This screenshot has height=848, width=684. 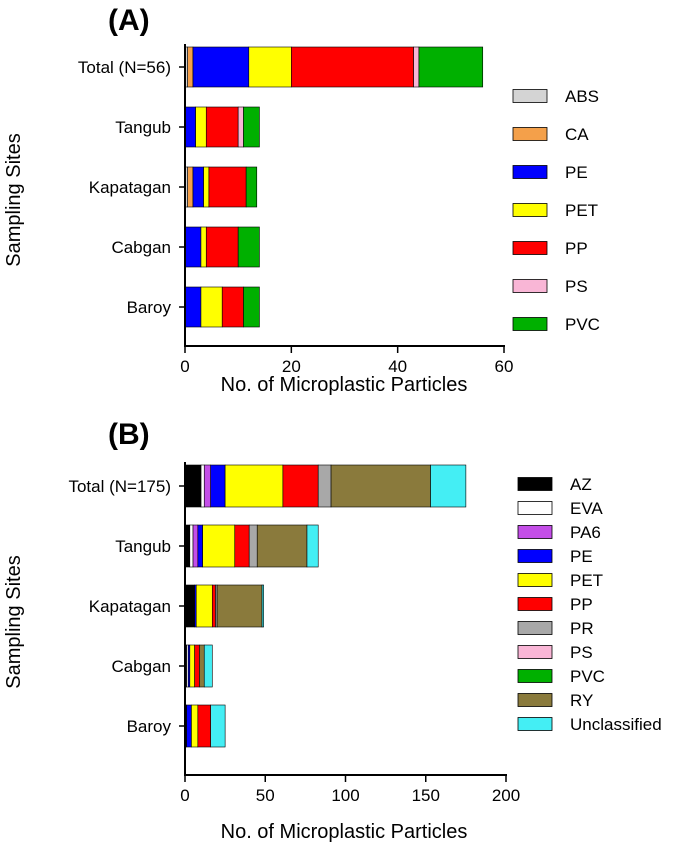 I want to click on panel-b-bar-unclassified-tangub, so click(x=312, y=546).